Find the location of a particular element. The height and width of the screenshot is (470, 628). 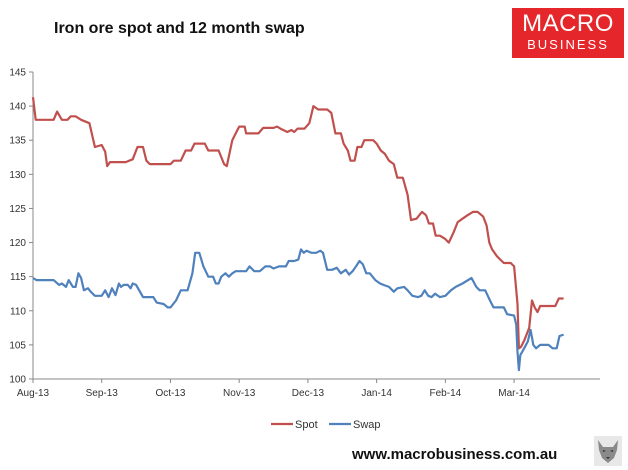

wolf-logo-icon is located at coordinates (608, 451).